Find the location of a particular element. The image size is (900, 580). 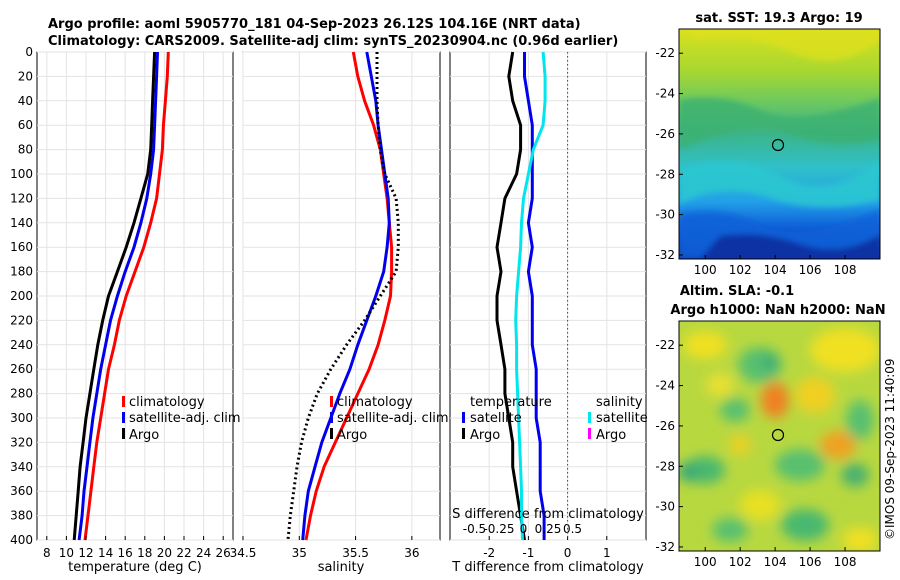

temperature-lines is located at coordinates (121, 296).